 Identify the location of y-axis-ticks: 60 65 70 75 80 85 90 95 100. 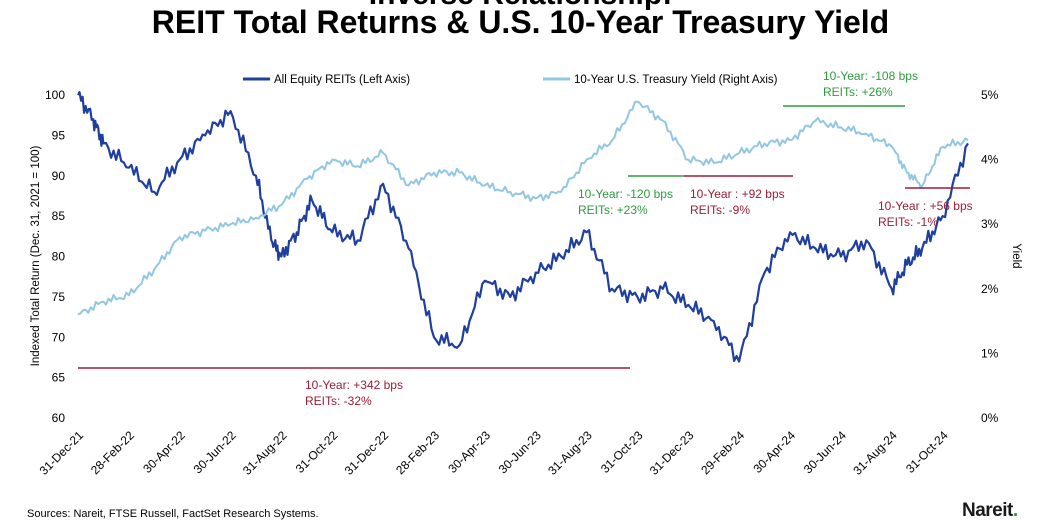
(55, 256).